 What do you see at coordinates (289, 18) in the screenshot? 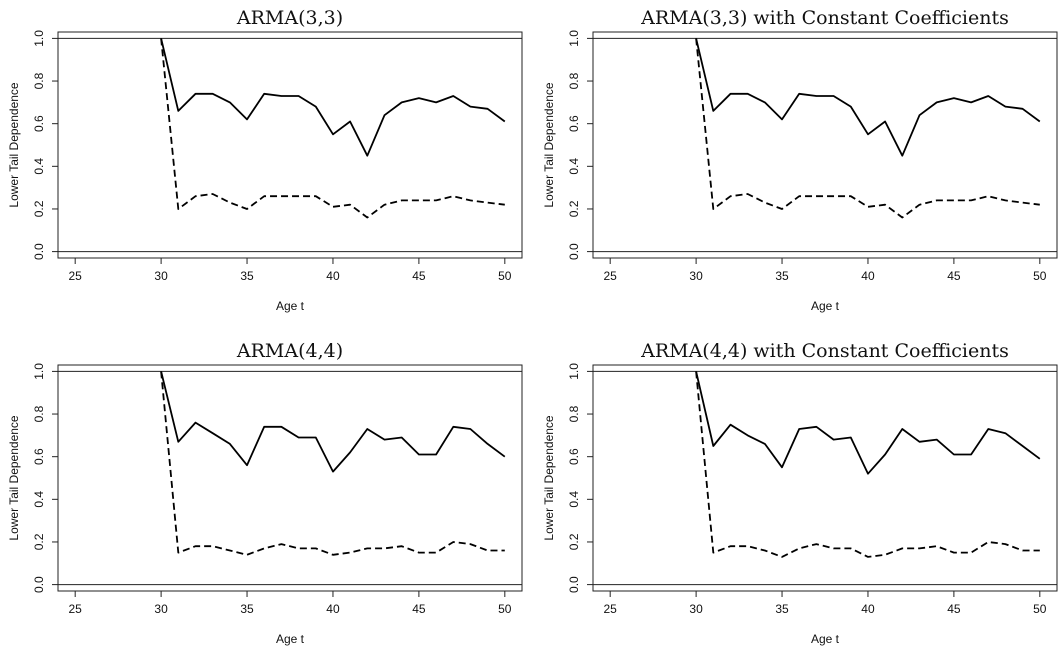
I see `chart-title: ARMA(3,3)` at bounding box center [289, 18].